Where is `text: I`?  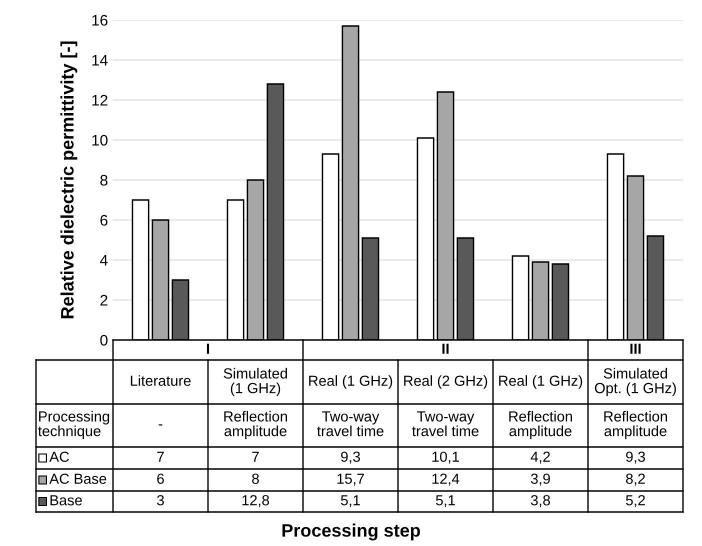
text: I is located at coordinates (208, 349).